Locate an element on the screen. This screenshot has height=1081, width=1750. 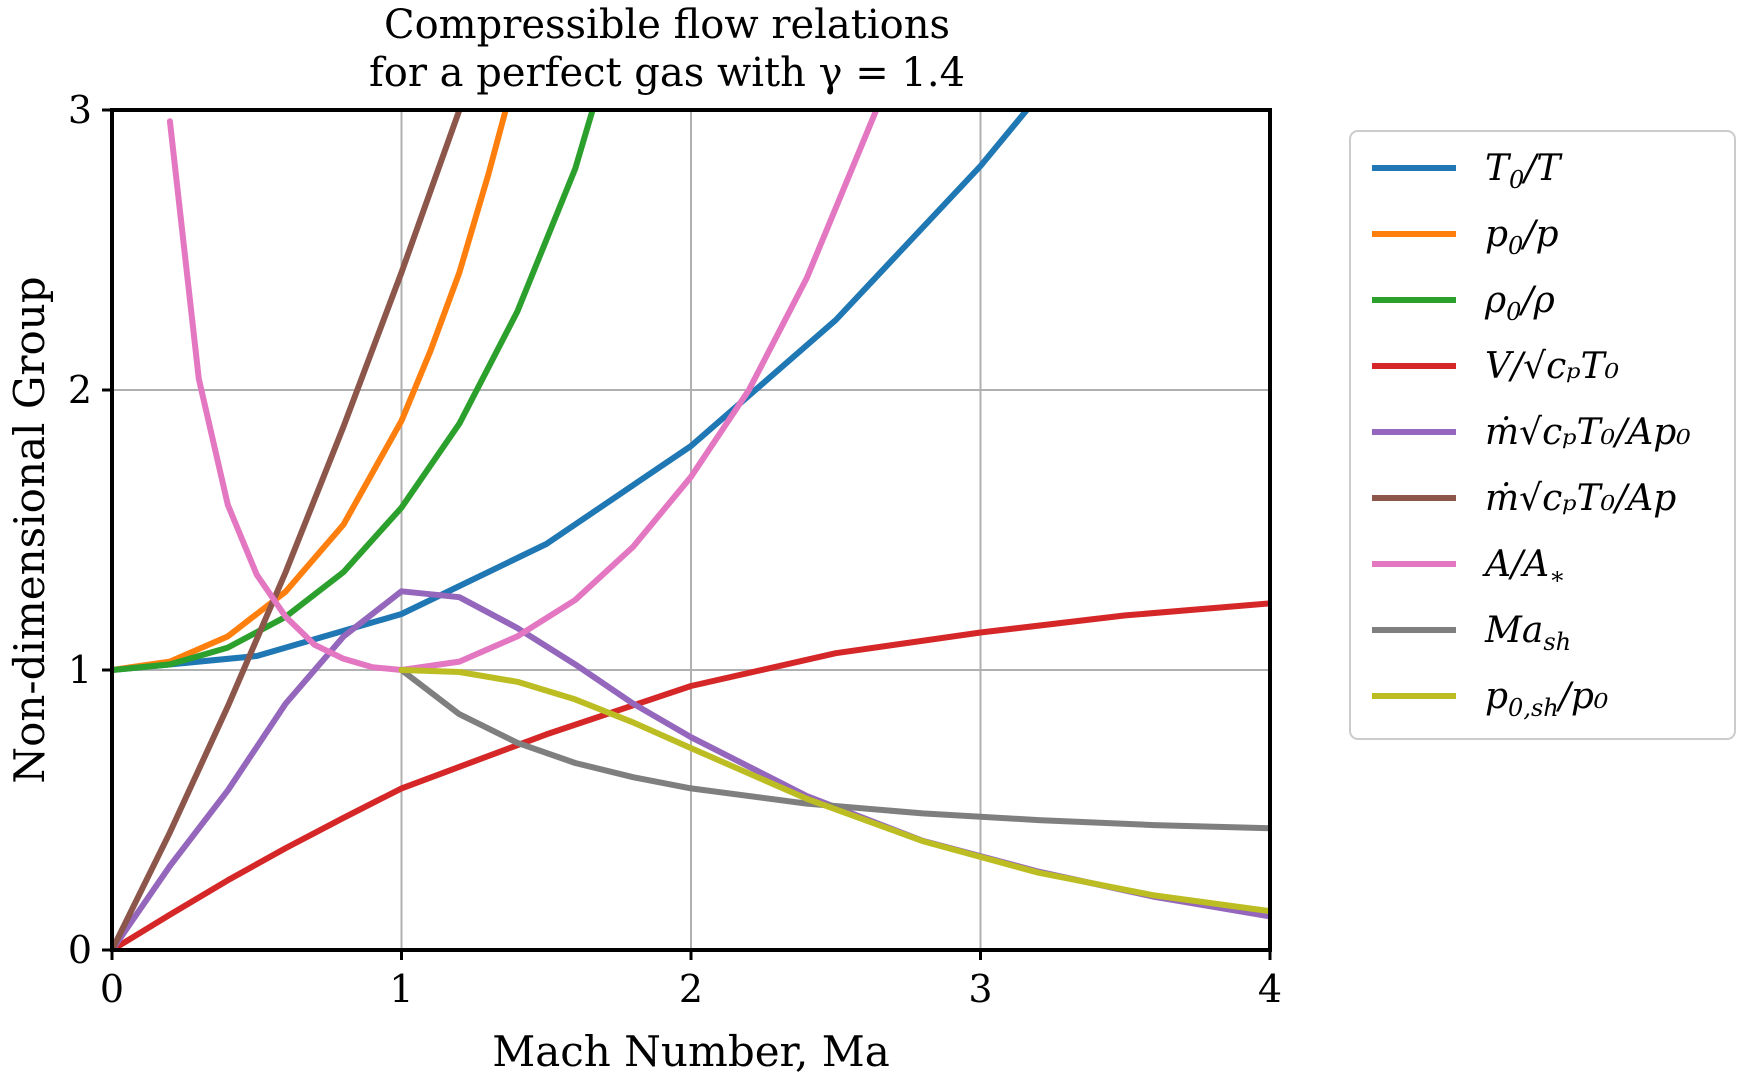
y-tick-label-3: 3 is located at coordinates (80, 110).